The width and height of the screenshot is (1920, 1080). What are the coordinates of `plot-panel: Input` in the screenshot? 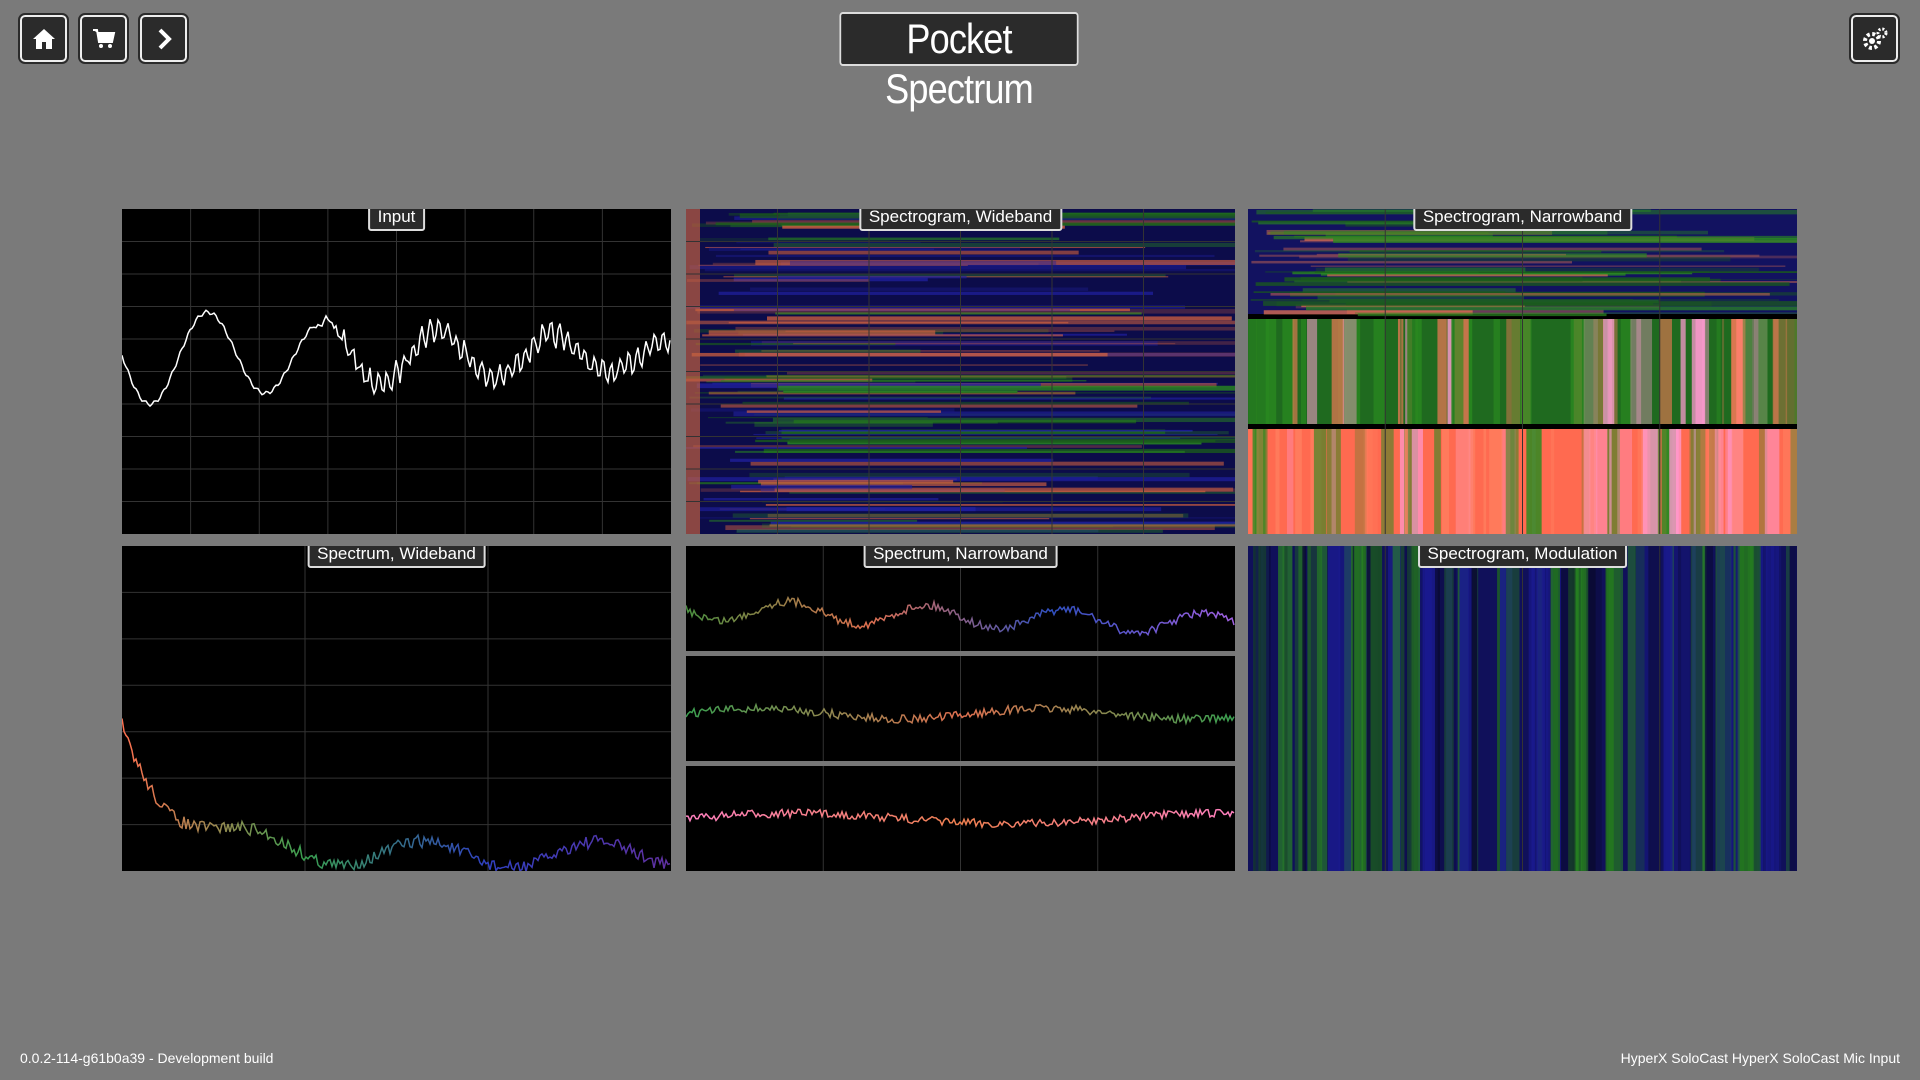 It's located at (396, 371).